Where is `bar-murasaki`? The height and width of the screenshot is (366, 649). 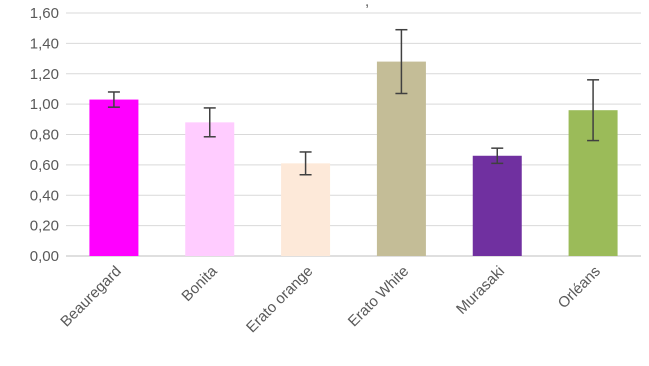 bar-murasaki is located at coordinates (497, 205).